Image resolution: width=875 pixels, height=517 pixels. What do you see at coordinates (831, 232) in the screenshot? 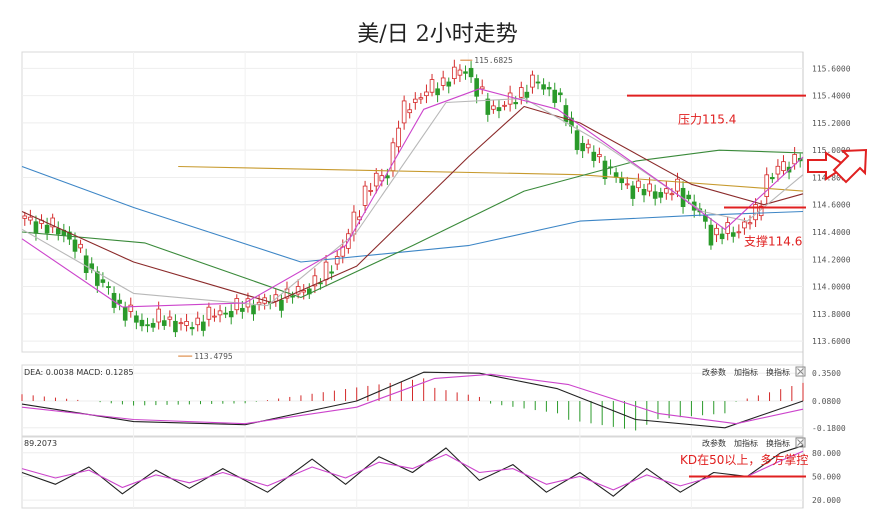
I see `y-tick-label: 114.4000` at bounding box center [831, 232].